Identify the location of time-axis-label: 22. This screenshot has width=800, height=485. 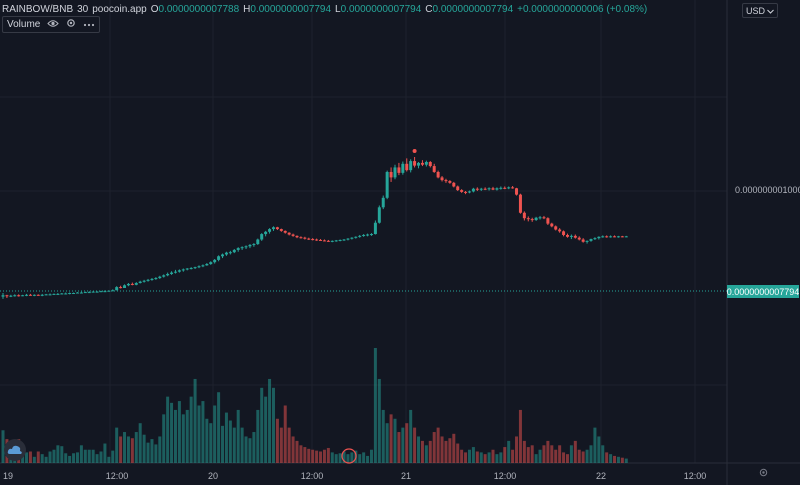
(601, 476).